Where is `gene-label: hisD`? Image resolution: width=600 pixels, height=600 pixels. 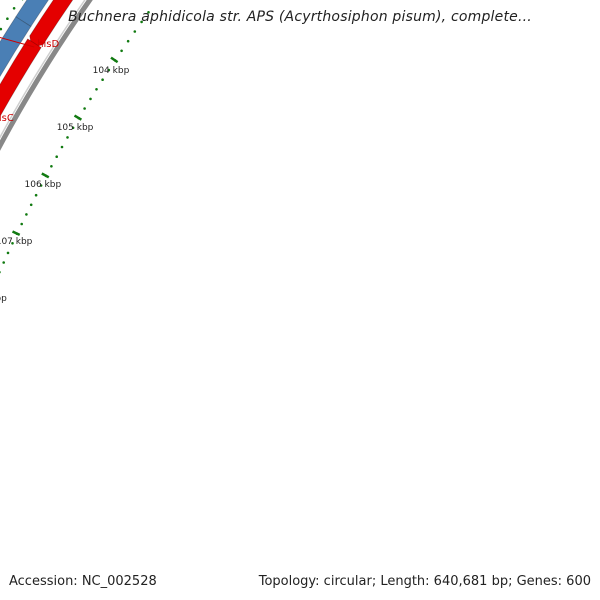 gene-label: hisD is located at coordinates (48, 44).